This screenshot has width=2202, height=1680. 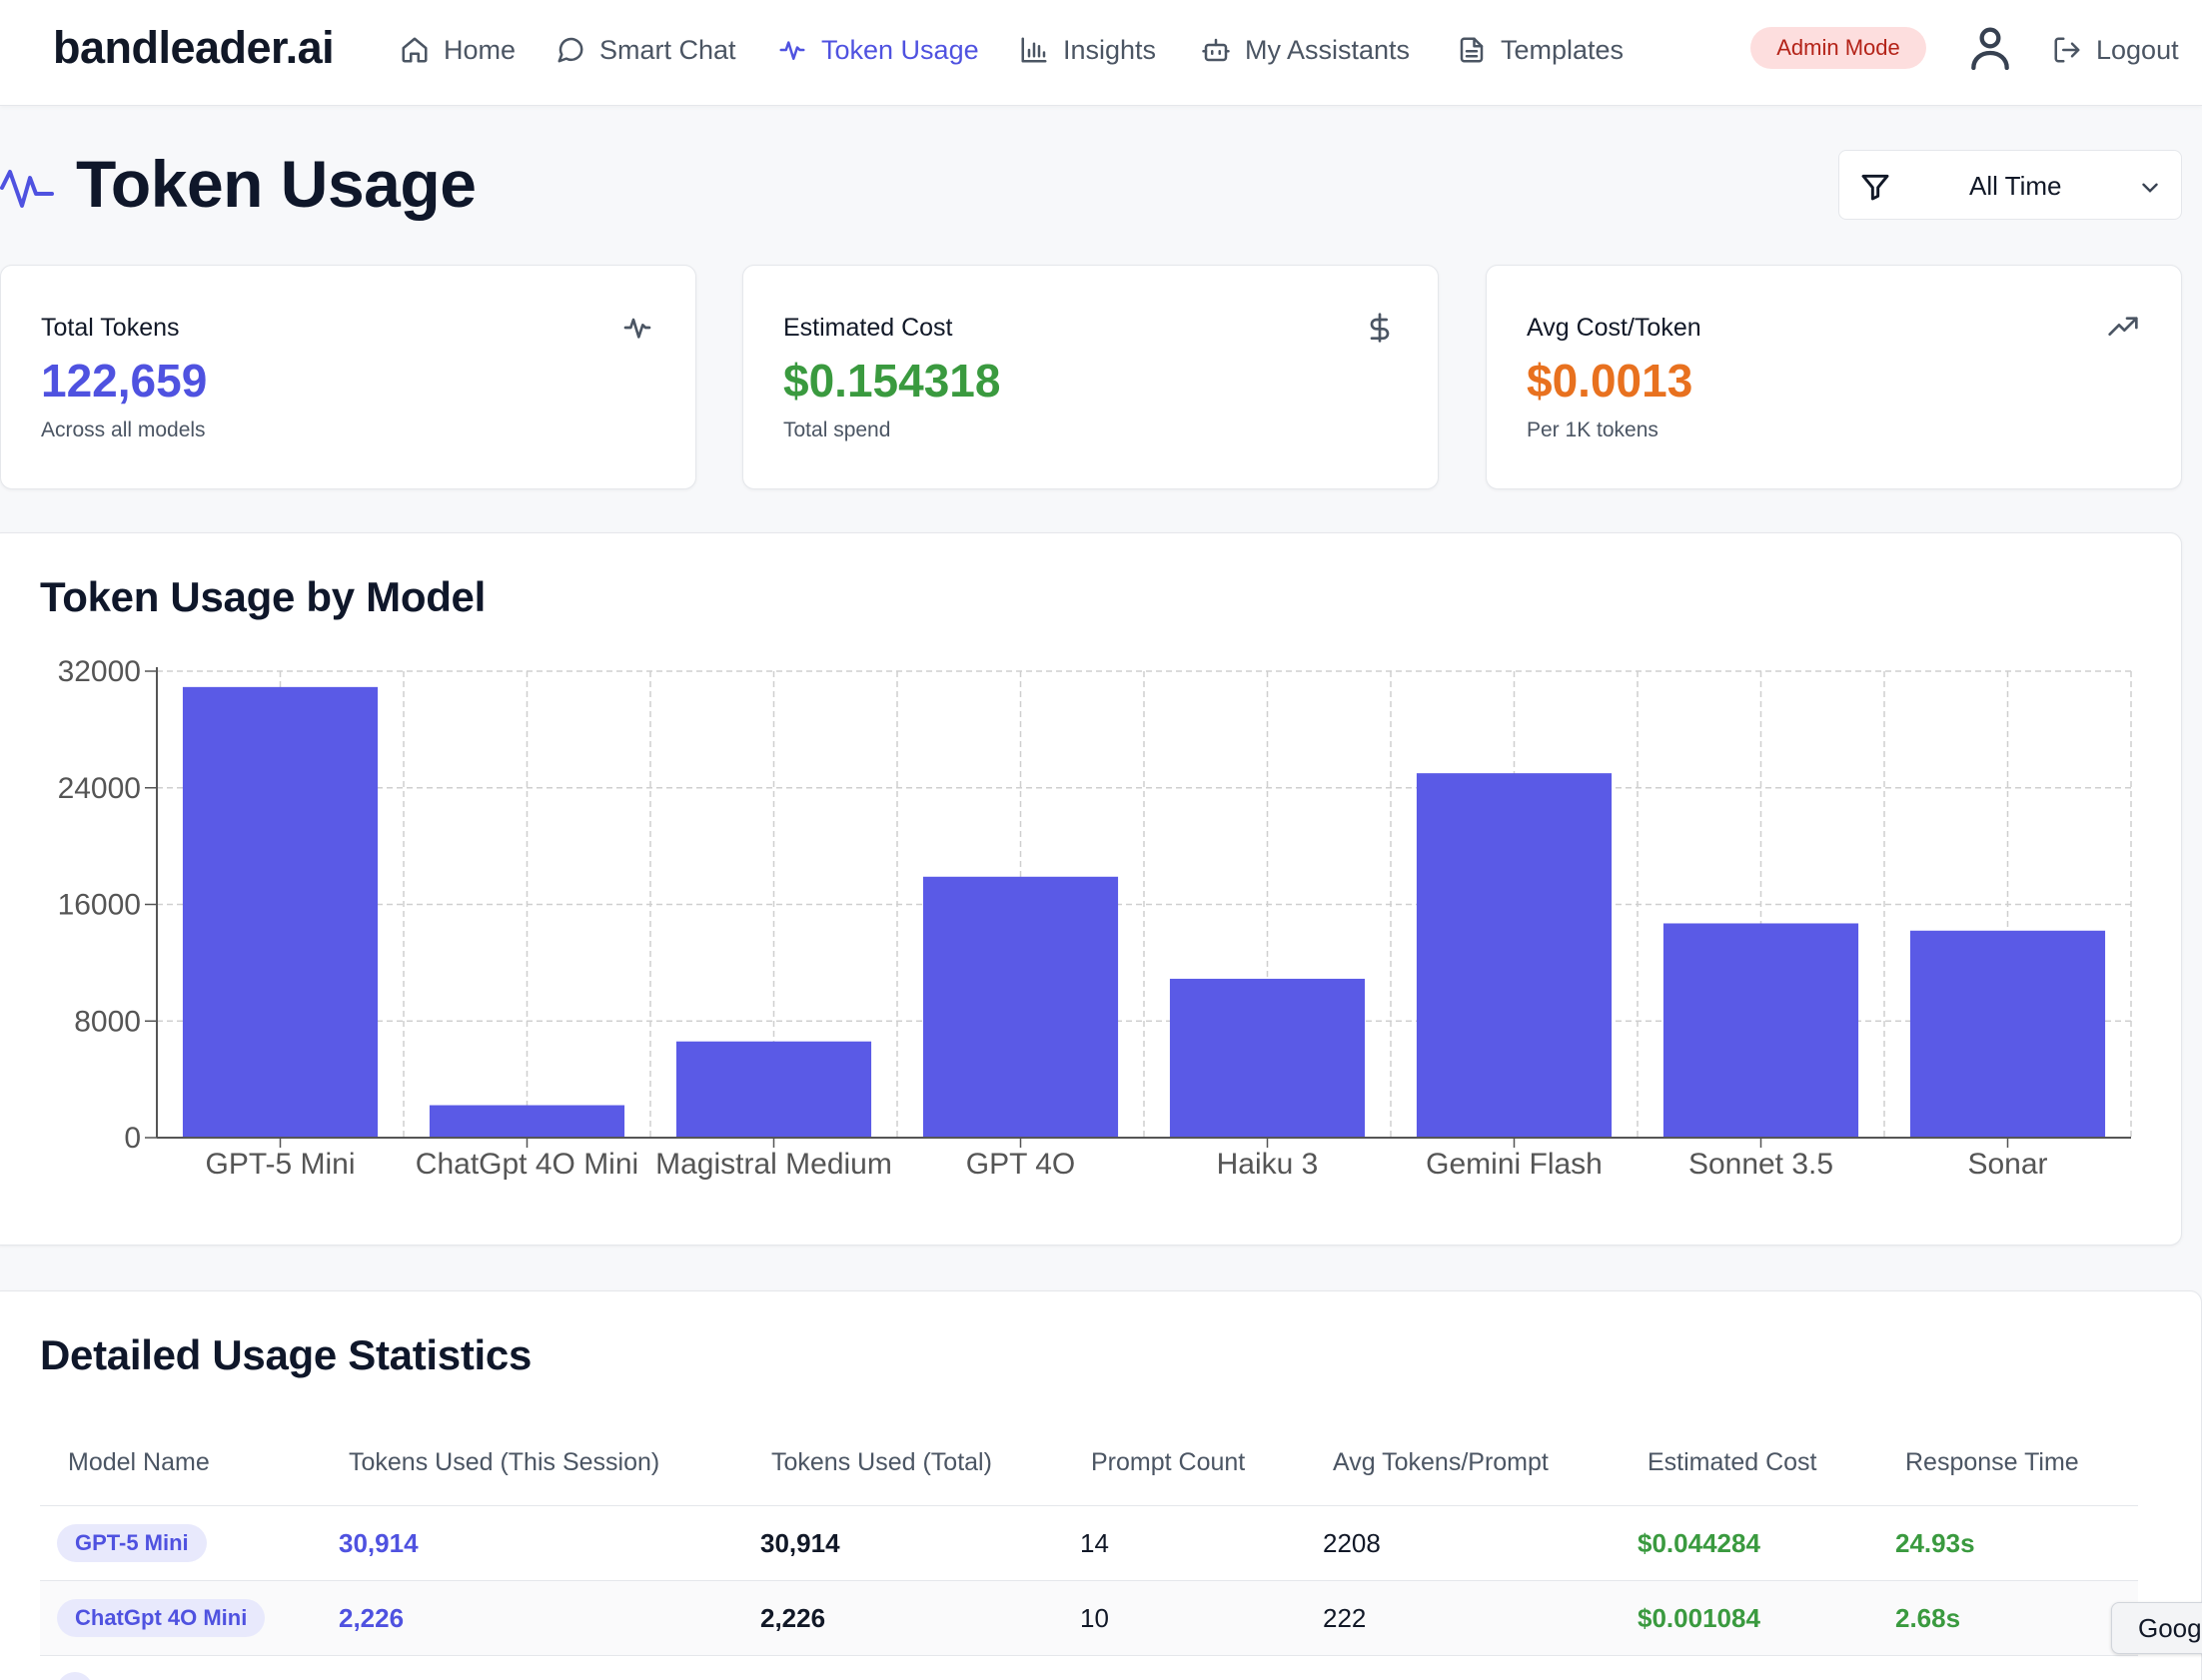 What do you see at coordinates (1168, 1462) in the screenshot?
I see `column-header-prompt-count: Prompt Count` at bounding box center [1168, 1462].